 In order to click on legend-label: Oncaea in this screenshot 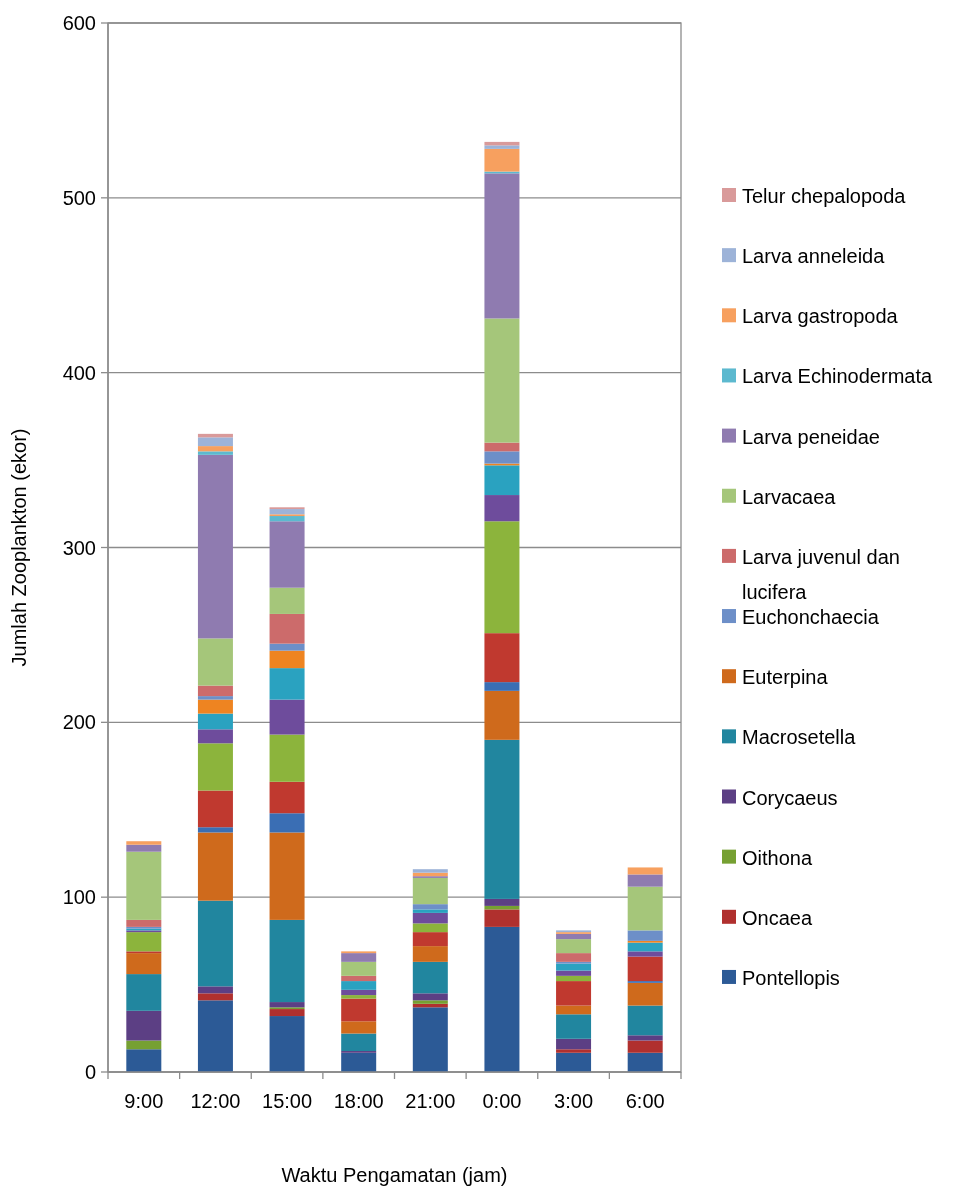, I will do `click(777, 917)`.